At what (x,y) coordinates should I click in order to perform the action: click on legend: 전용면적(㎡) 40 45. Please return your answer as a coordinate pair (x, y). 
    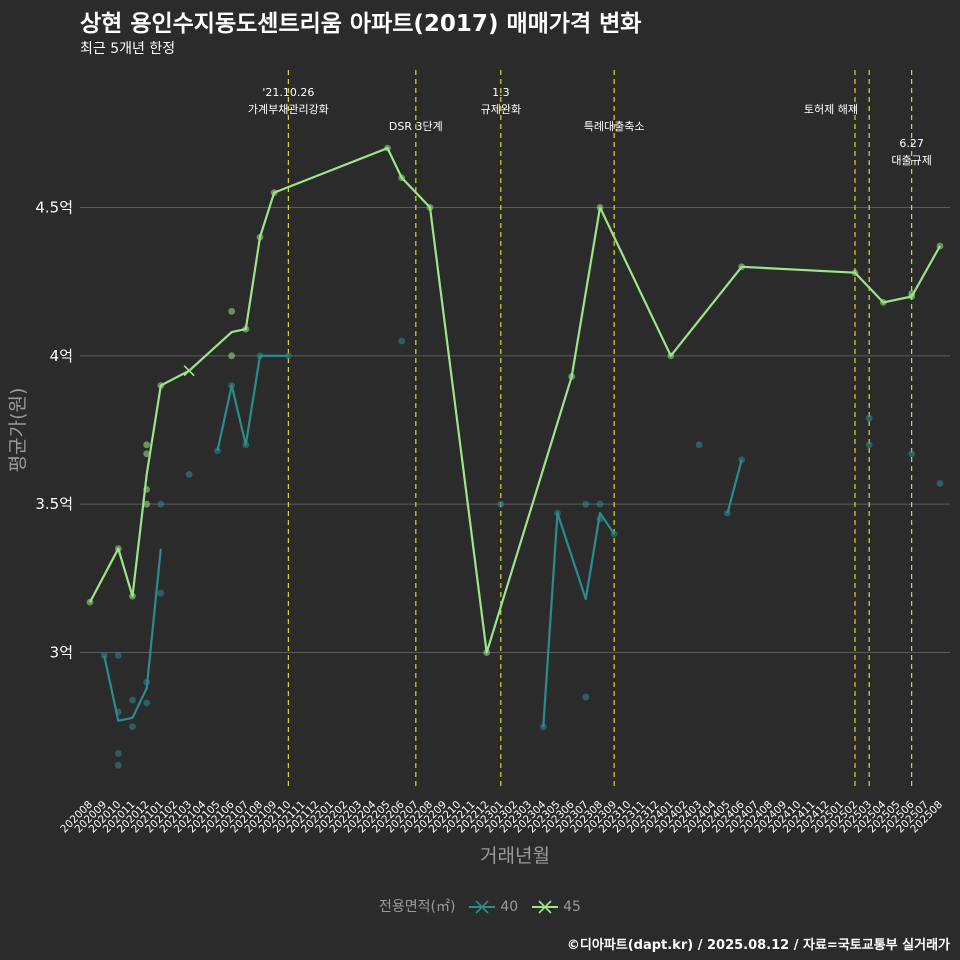
    Looking at the image, I should click on (480, 906).